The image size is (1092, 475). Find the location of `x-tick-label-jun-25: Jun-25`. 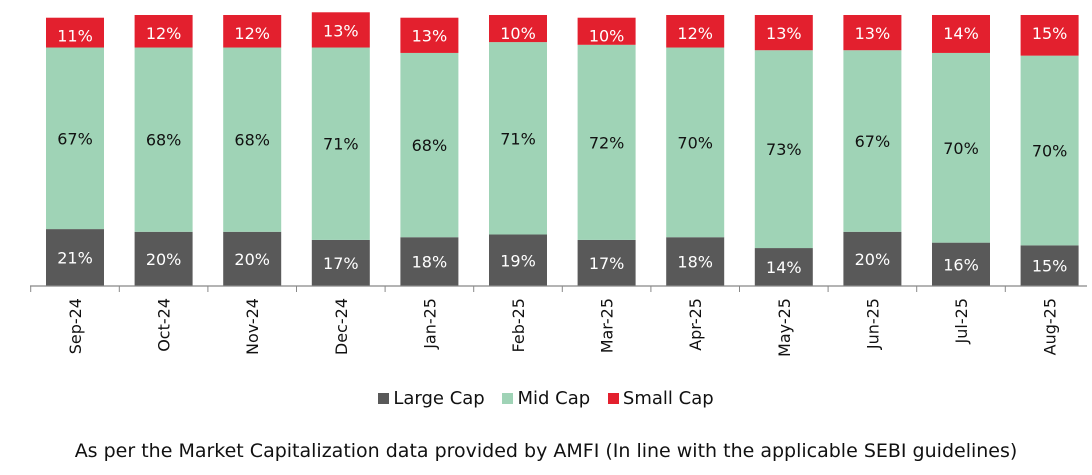

x-tick-label-jun-25: Jun-25 is located at coordinates (872, 324).